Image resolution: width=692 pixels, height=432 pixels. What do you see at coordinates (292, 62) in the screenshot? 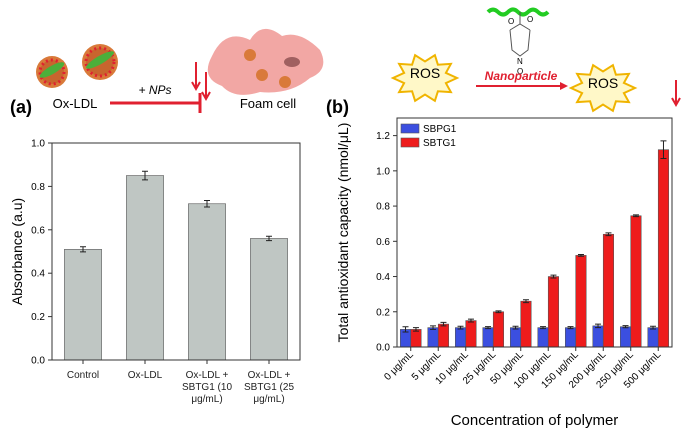
I see `nucleus` at bounding box center [292, 62].